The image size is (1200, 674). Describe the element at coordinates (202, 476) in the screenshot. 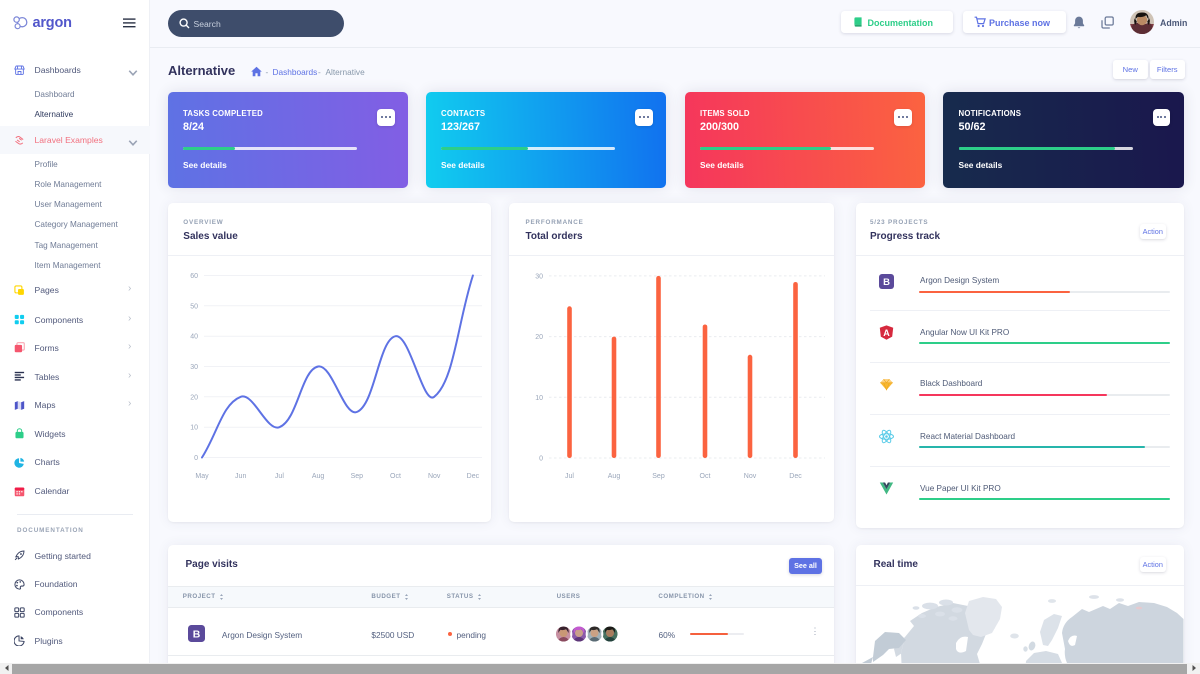

I see `svg-text: May` at that location.